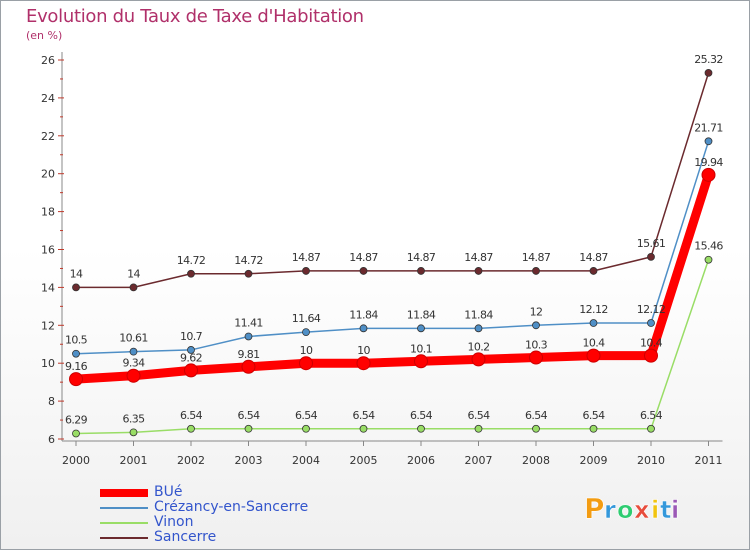 This screenshot has width=750, height=550. What do you see at coordinates (478, 346) in the screenshot?
I see `data-label-0-7: 10.2` at bounding box center [478, 346].